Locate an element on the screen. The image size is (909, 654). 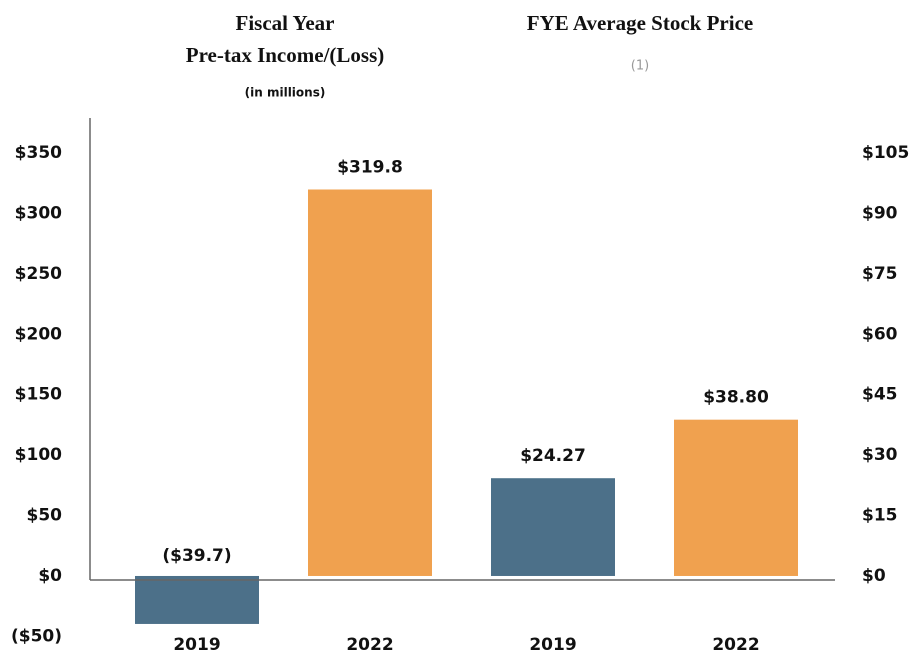
chart-title: FYE Average Stock Price is located at coordinates (640, 23).